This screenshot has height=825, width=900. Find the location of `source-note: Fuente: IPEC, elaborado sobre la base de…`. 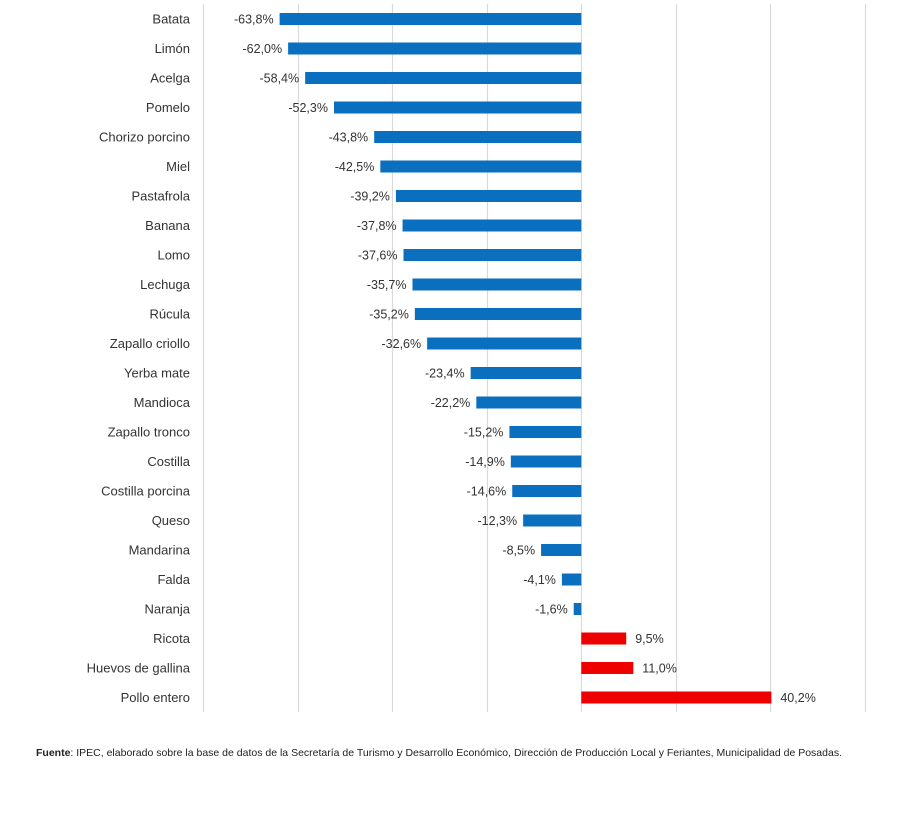

source-note: Fuente: IPEC, elaborado sobre la base de… is located at coordinates (466, 753).